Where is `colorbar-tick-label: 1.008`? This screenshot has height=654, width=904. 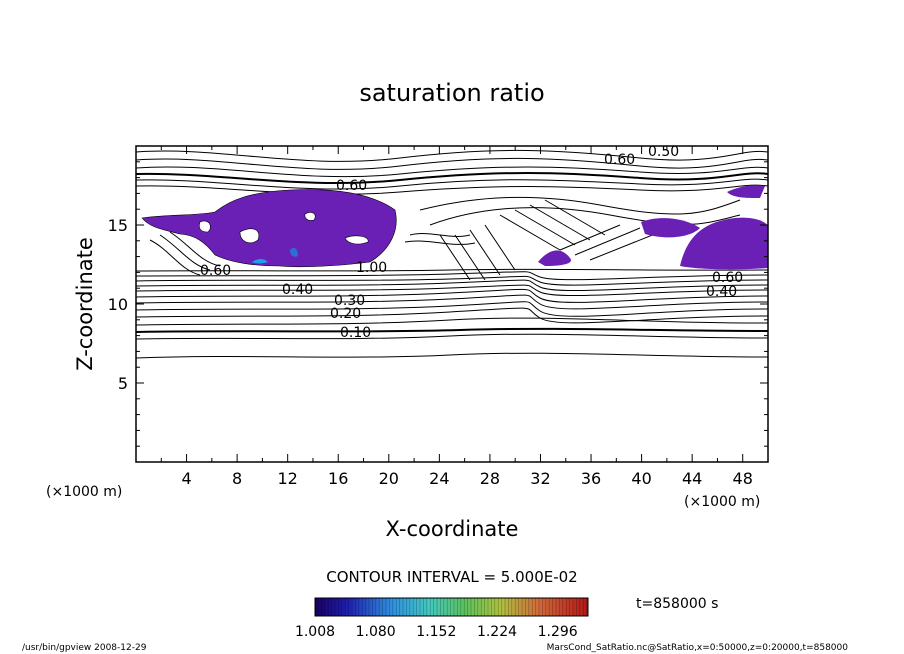
colorbar-tick-label: 1.008 is located at coordinates (315, 632).